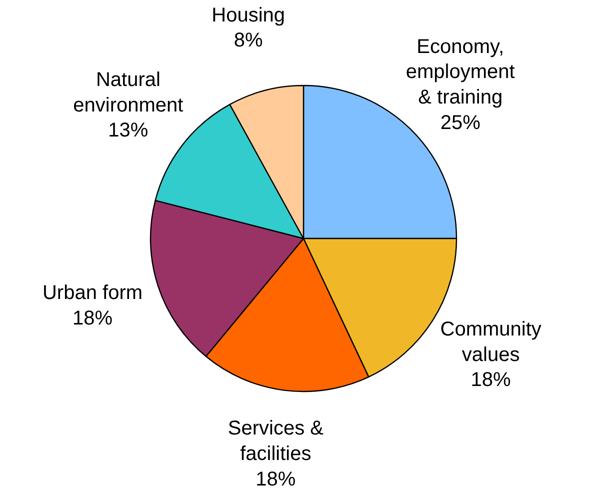 This screenshot has width=597, height=495. I want to click on data-label: 8%, so click(248, 41).